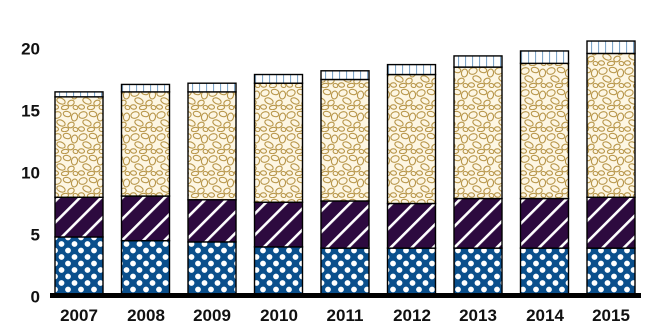 This screenshot has width=646, height=326. What do you see at coordinates (345, 224) in the screenshot?
I see `bar-segment-diagonal-stripes-2011` at bounding box center [345, 224].